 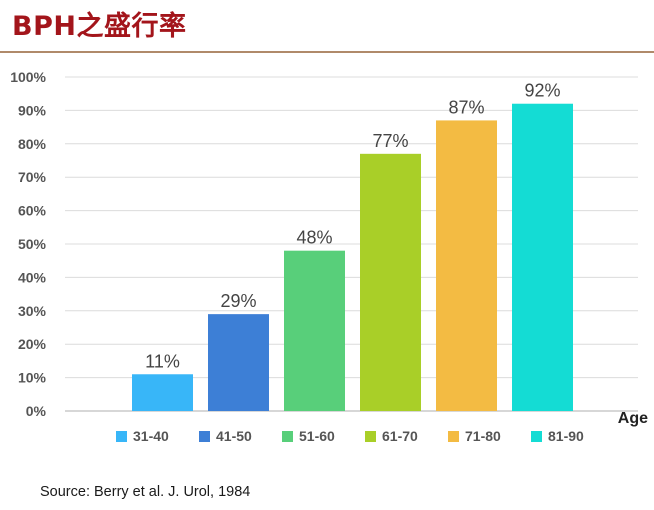 I want to click on legend-label: 31-40, so click(x=151, y=436).